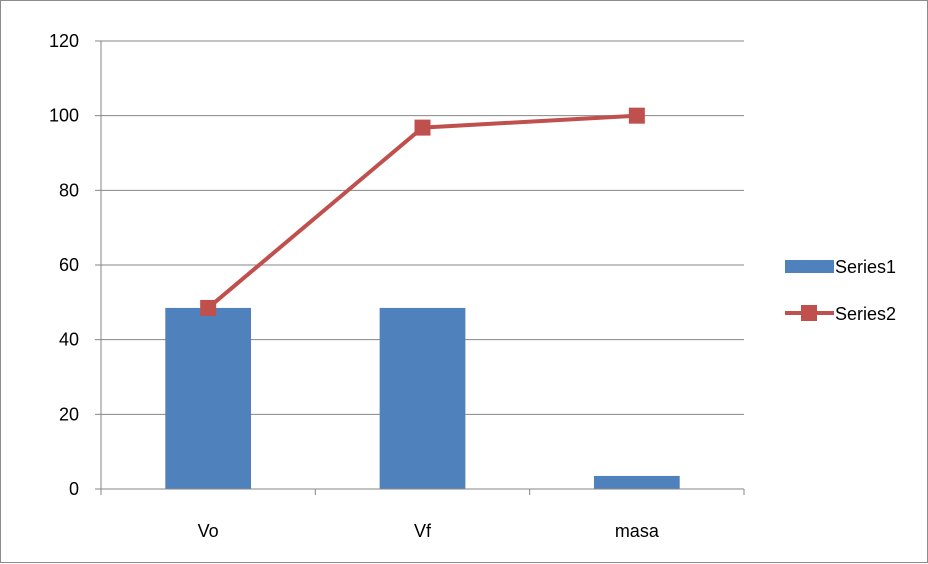 This screenshot has width=928, height=564. I want to click on y-tick-label: 100, so click(64, 116).